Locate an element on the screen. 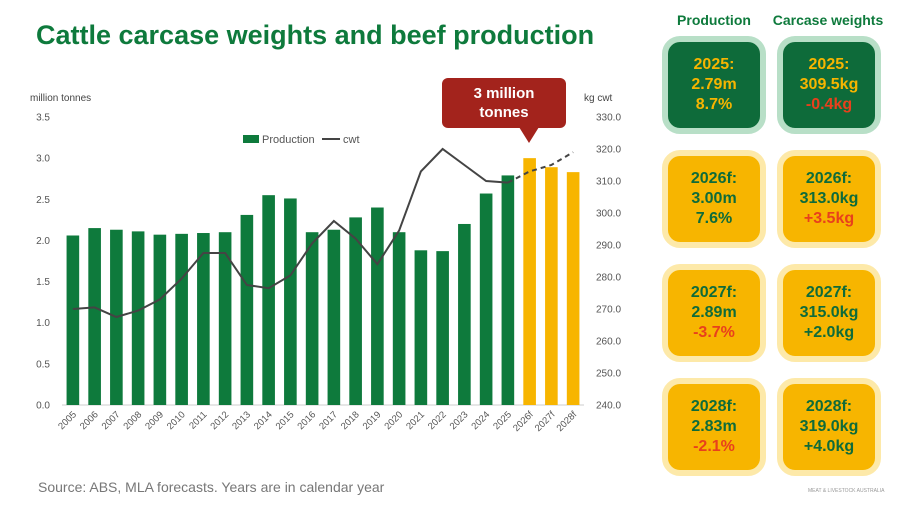 The width and height of the screenshot is (903, 507). production-column-heading: Production is located at coordinates (714, 20).